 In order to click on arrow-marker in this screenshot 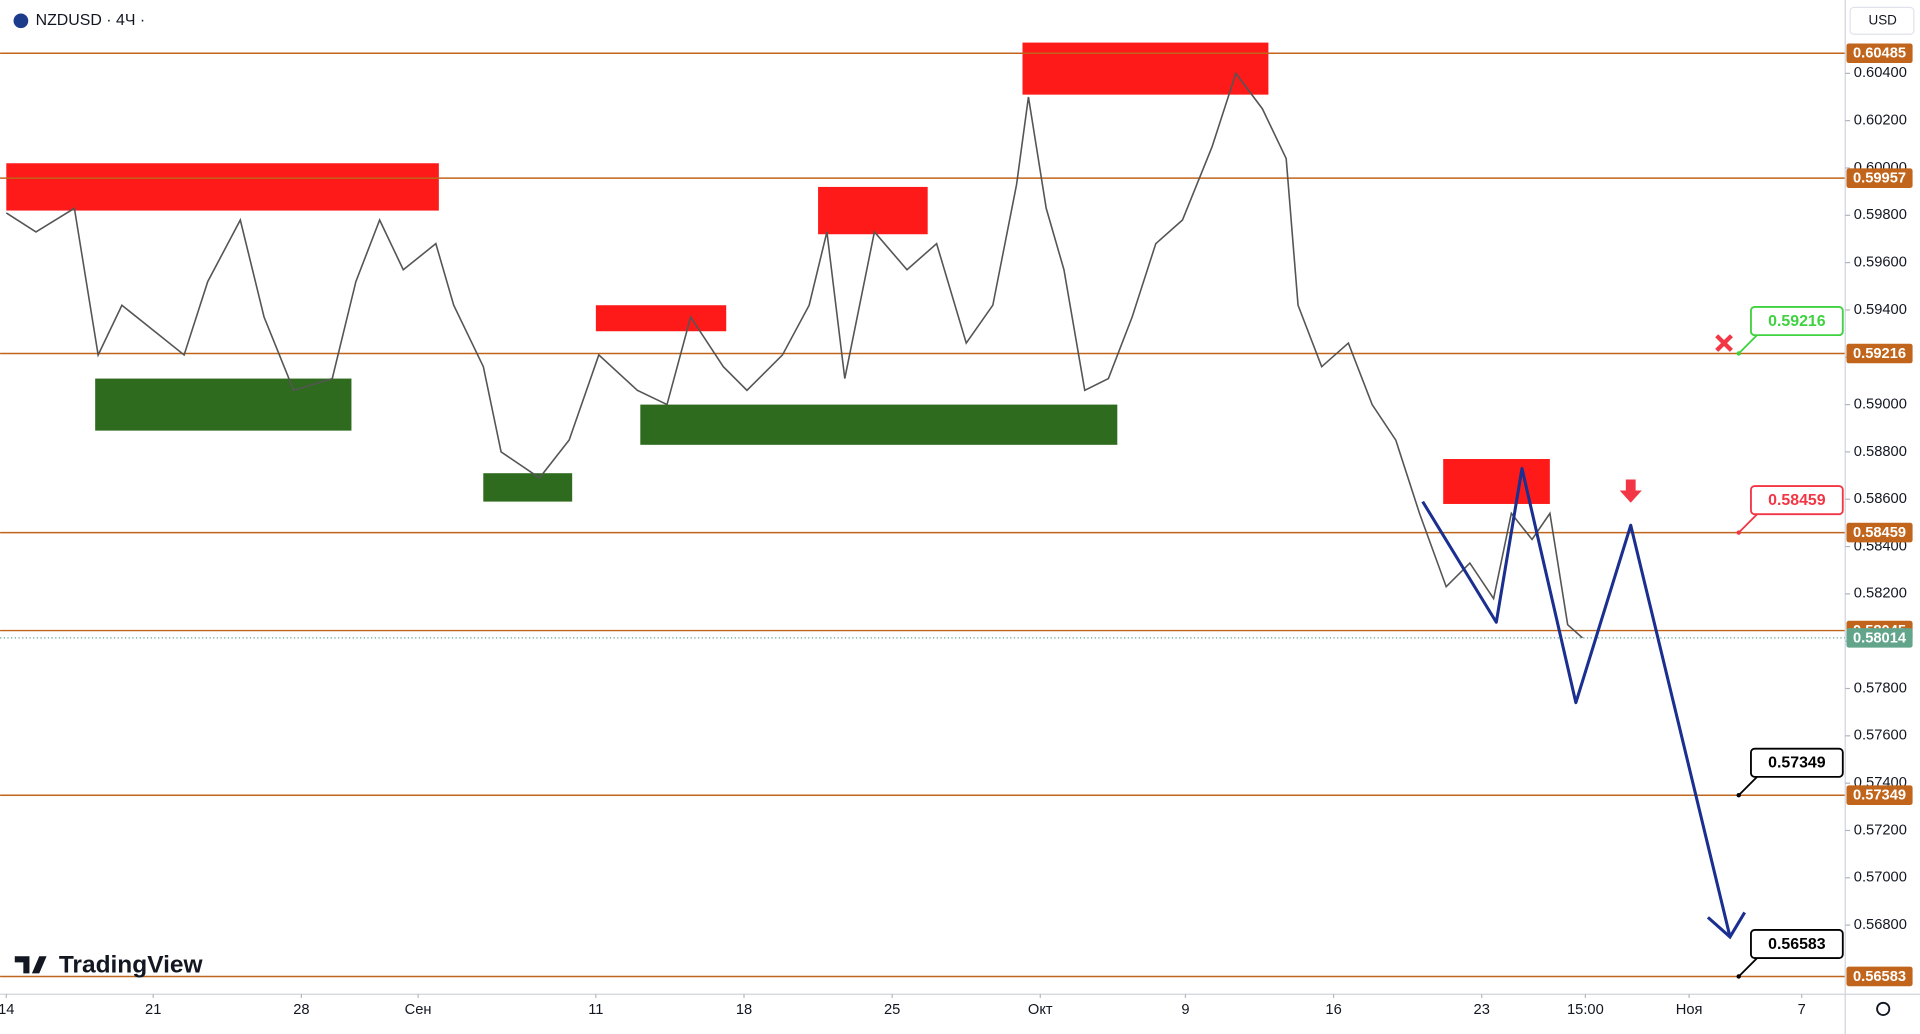, I will do `click(1630, 491)`.